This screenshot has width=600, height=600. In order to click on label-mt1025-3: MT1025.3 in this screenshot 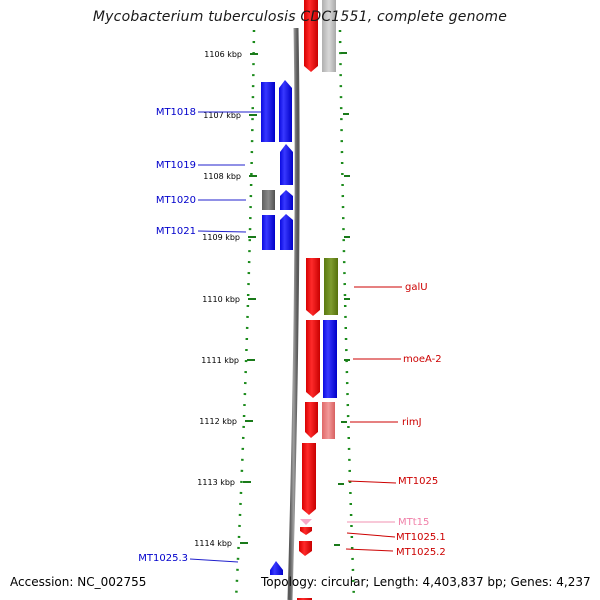, I will do `click(163, 558)`.